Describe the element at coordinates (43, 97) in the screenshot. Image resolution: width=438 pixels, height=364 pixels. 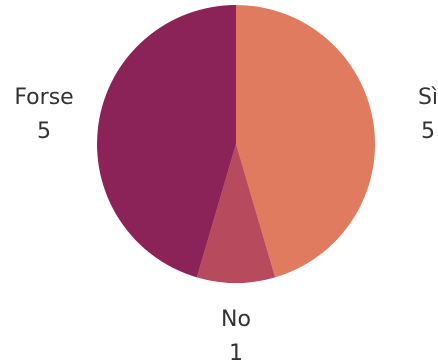
I see `slice-category-label: Forse` at that location.